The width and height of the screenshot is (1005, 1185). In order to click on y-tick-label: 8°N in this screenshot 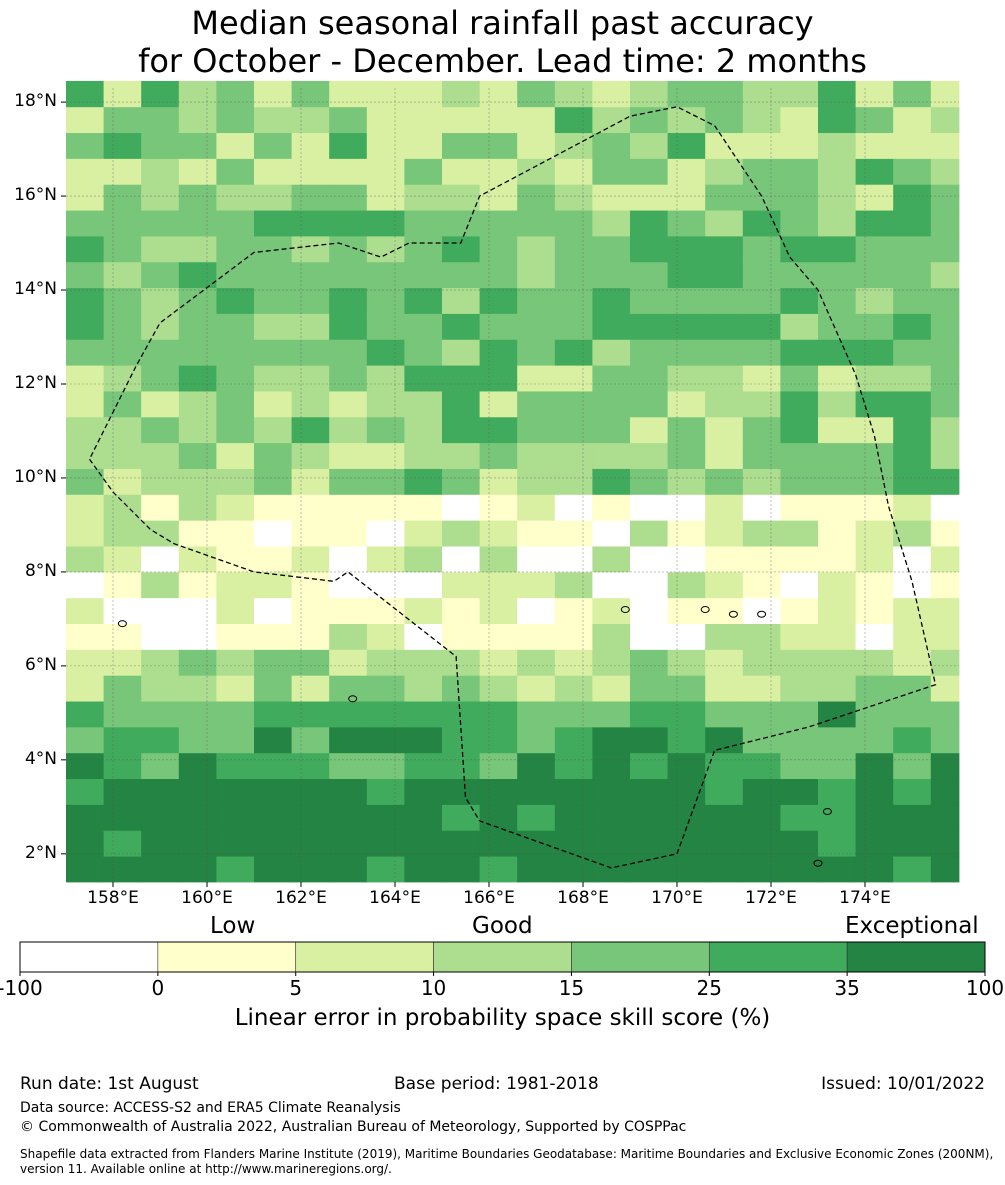, I will do `click(40, 570)`.